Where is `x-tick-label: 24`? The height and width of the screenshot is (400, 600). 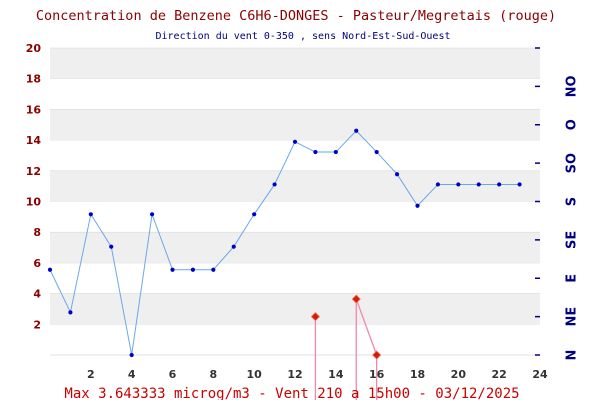
x-tick-label: 24 is located at coordinates (540, 374).